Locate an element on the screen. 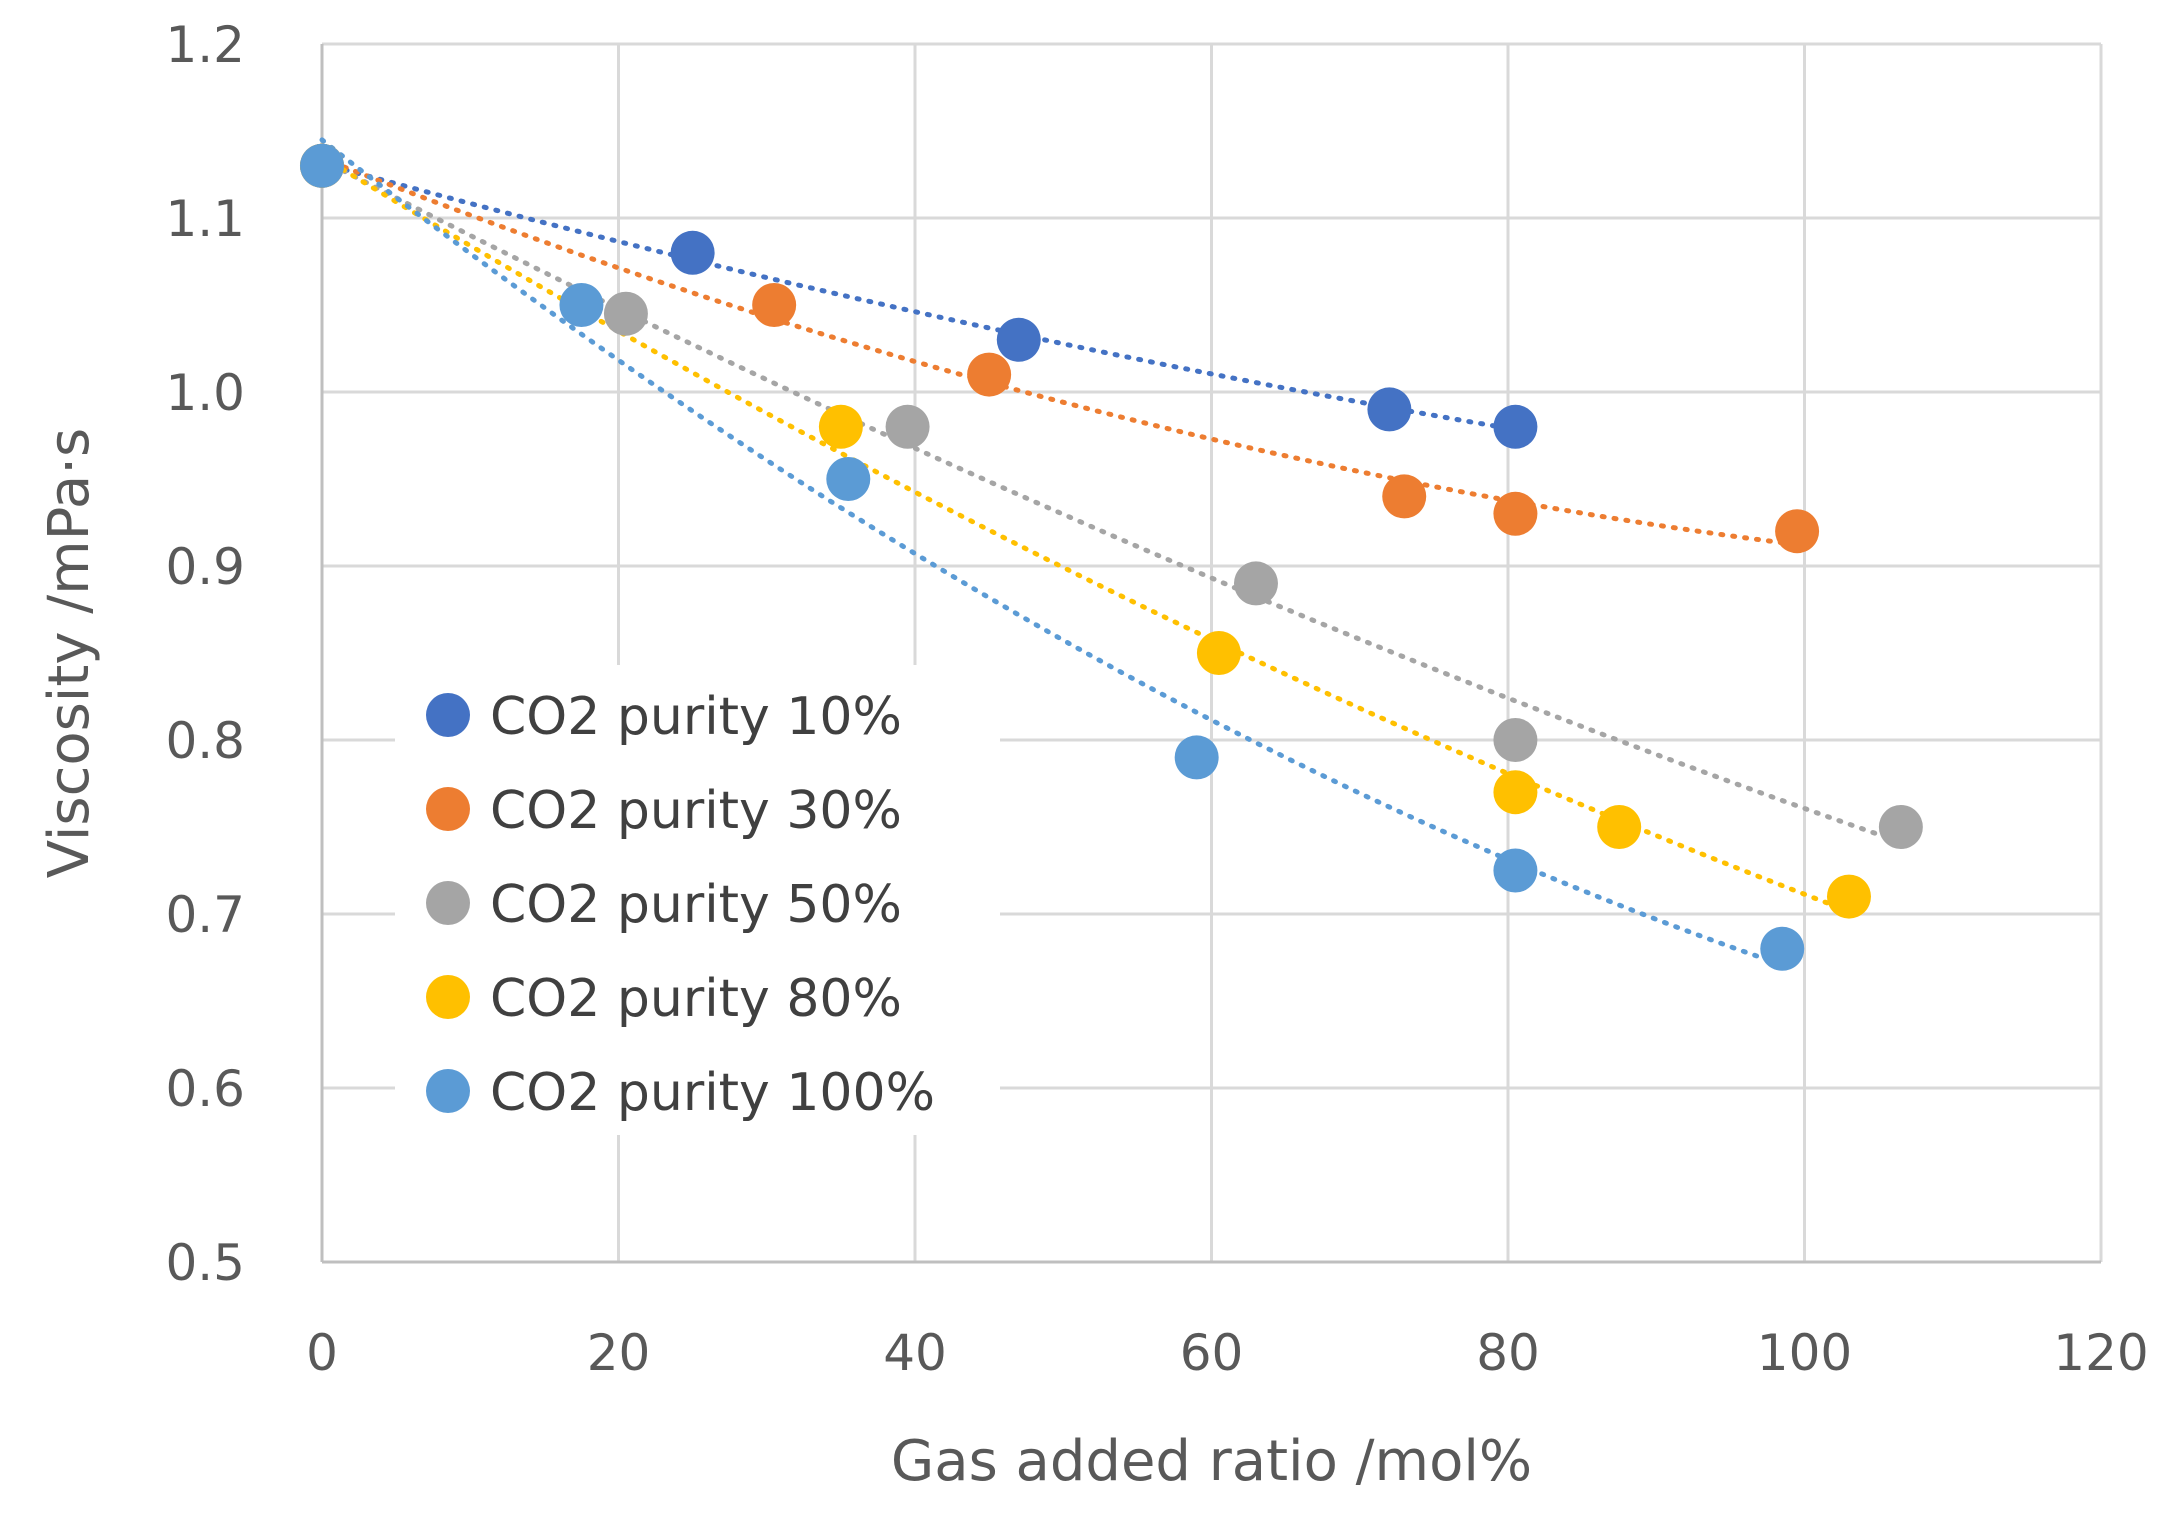  x-tick-label: 0 is located at coordinates (322, 1353).